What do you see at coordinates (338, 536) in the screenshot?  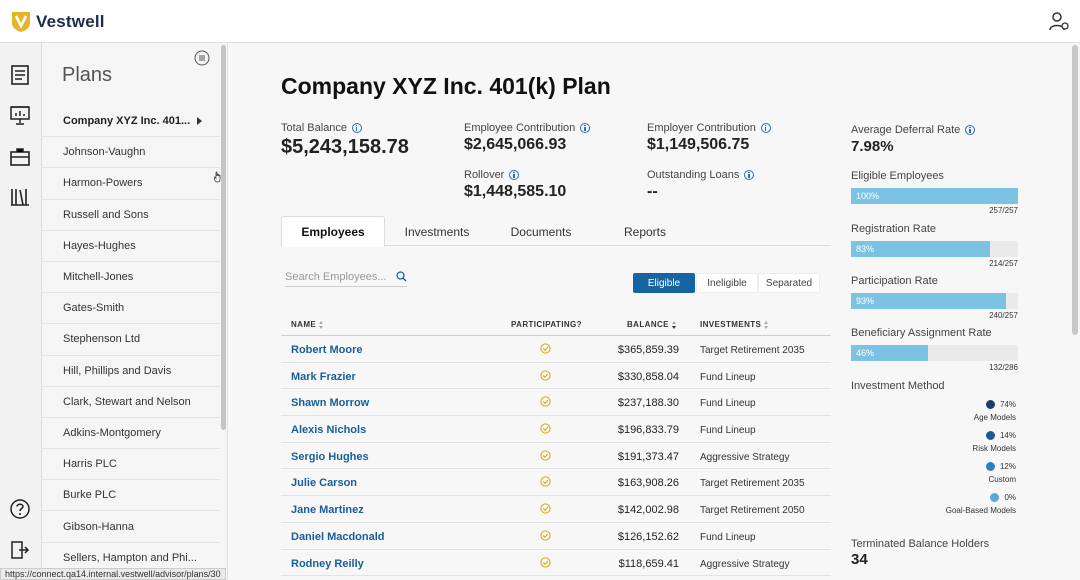 I see `employee-name-link: Daniel Macdonald` at bounding box center [338, 536].